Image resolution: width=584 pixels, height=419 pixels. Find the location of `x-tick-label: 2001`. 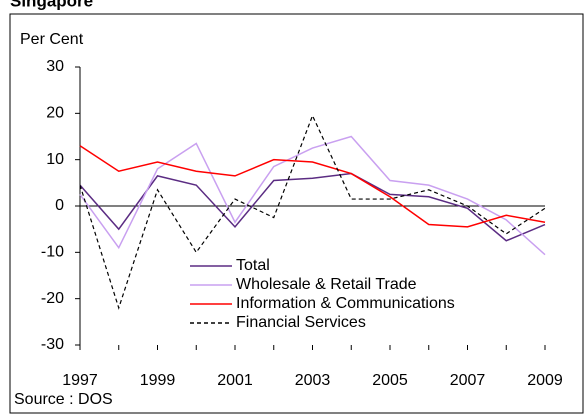

x-tick-label: 2001 is located at coordinates (235, 380).